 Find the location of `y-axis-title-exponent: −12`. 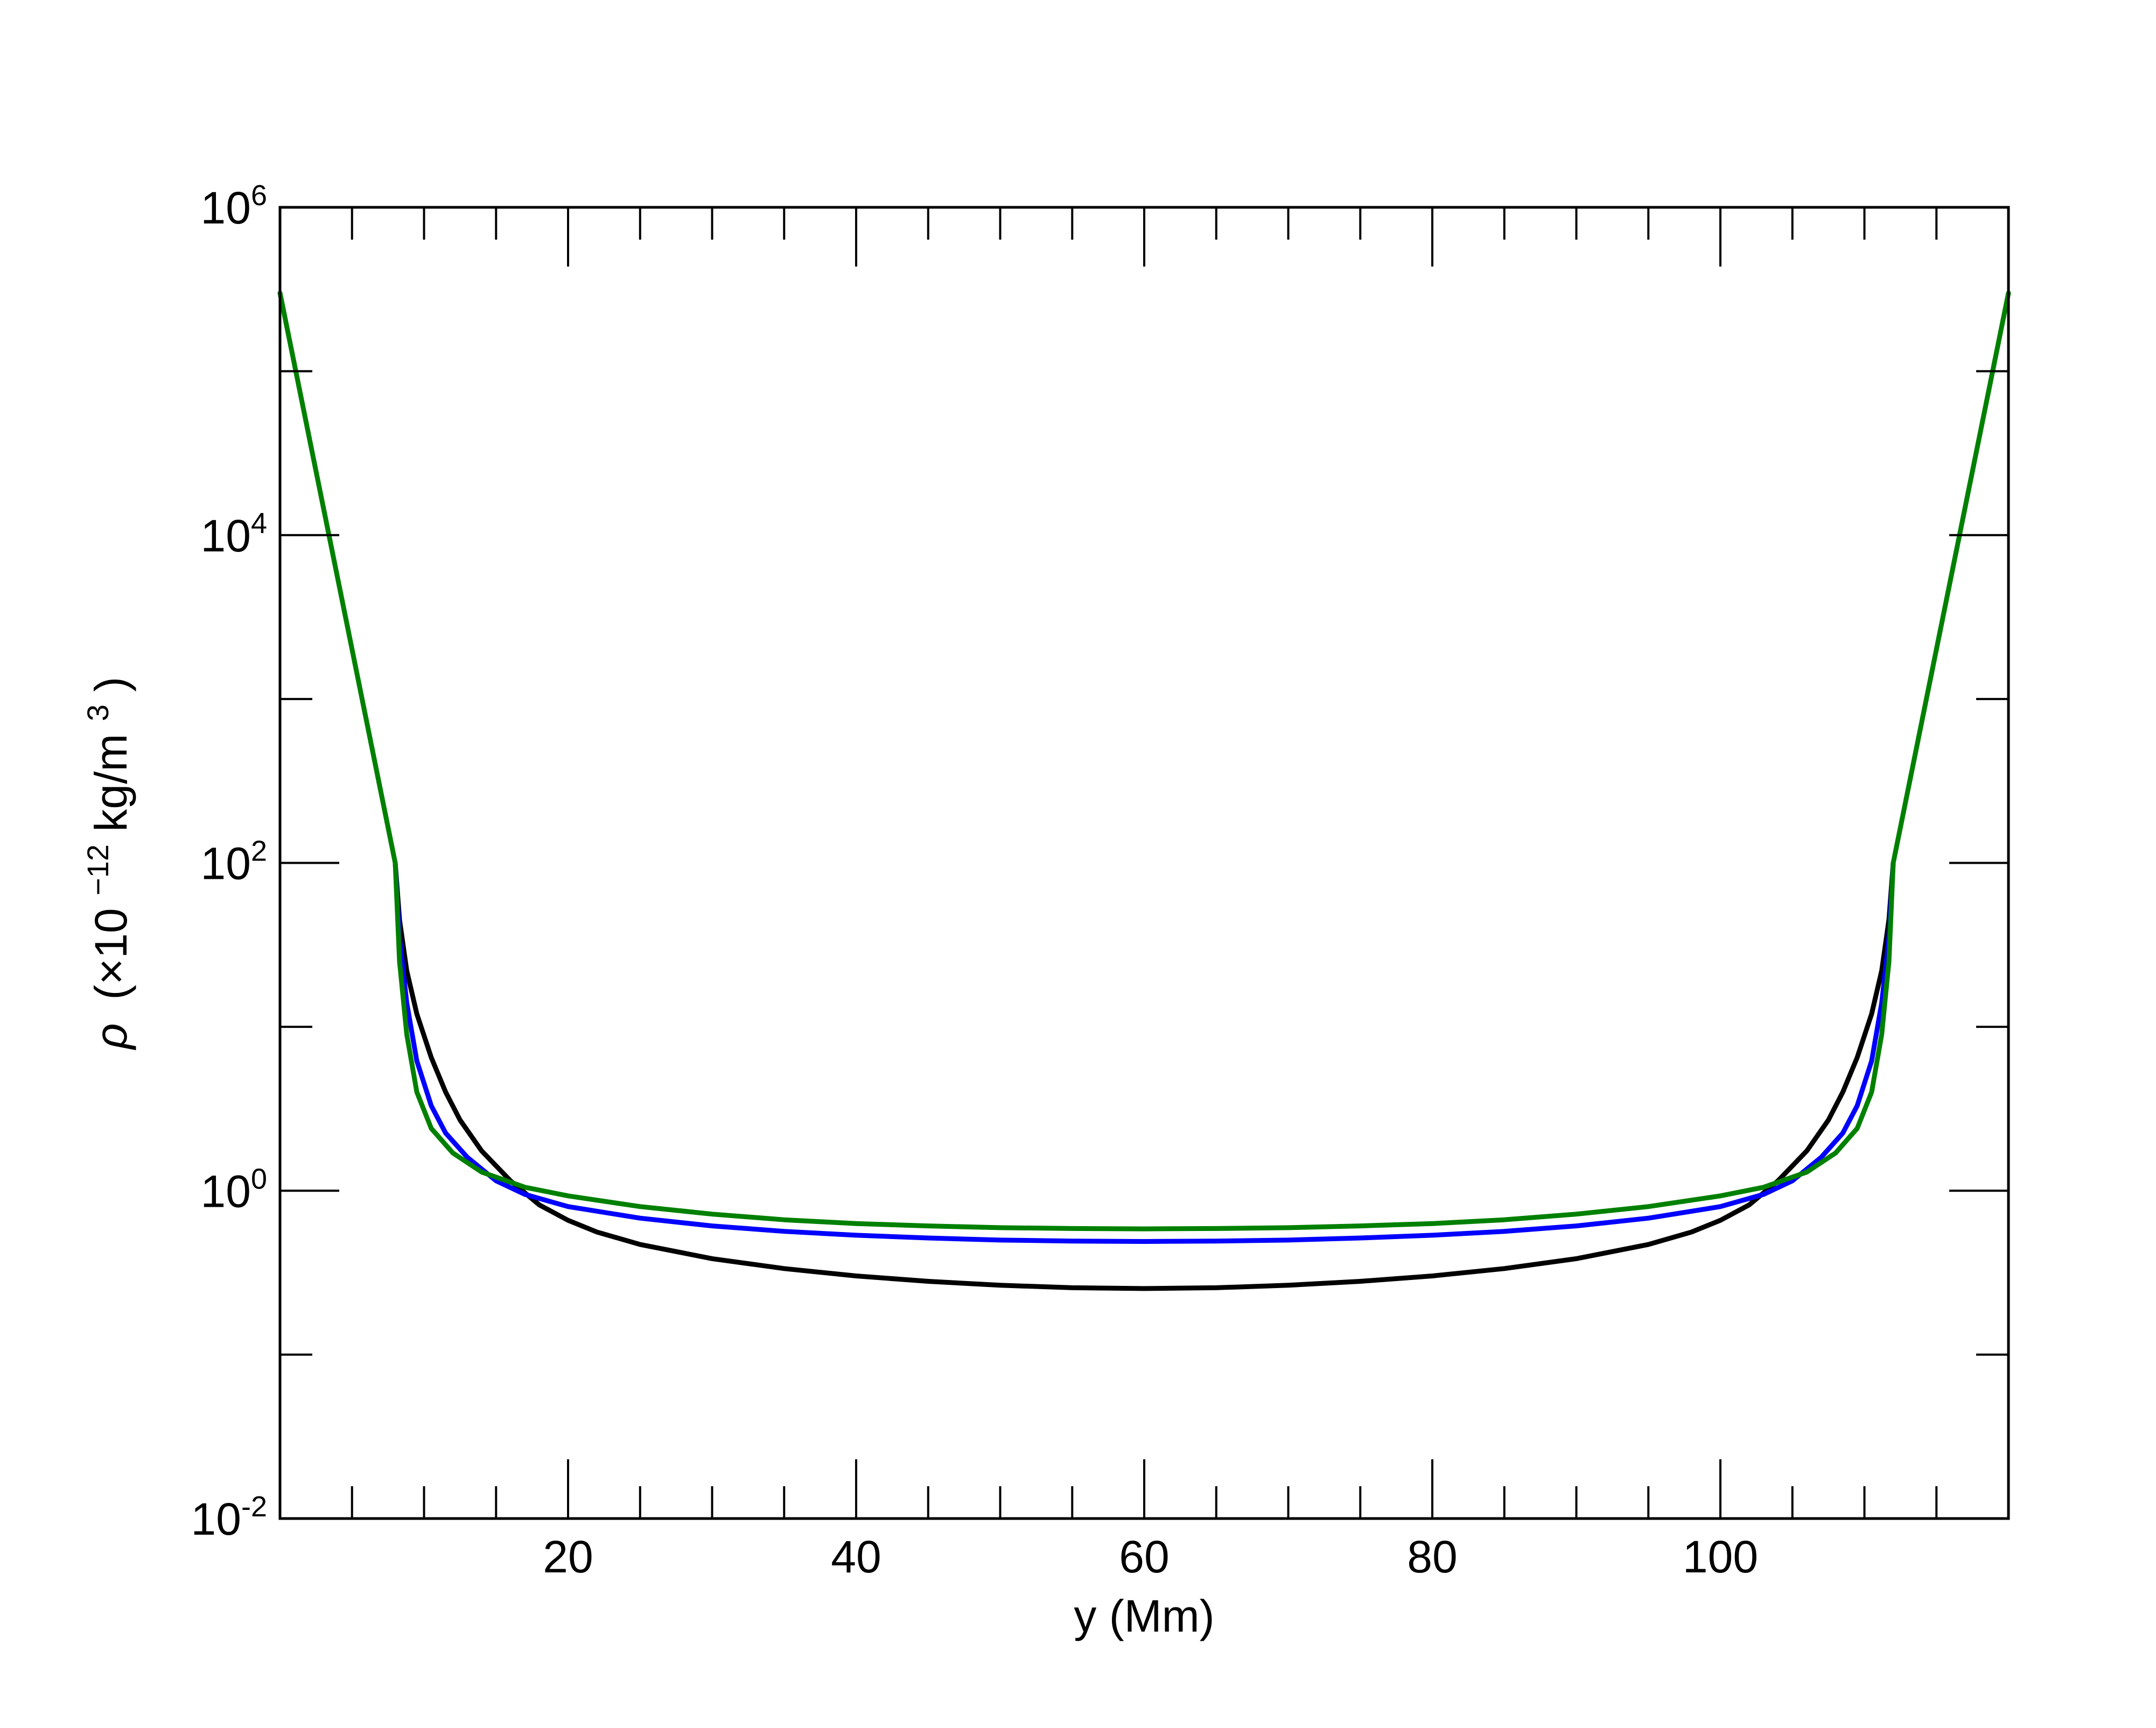

y-axis-title-exponent: −12 is located at coordinates (98, 870).